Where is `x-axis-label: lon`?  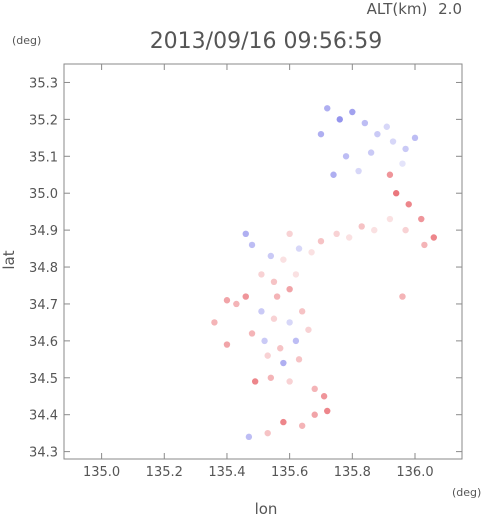 x-axis-label: lon is located at coordinates (266, 509).